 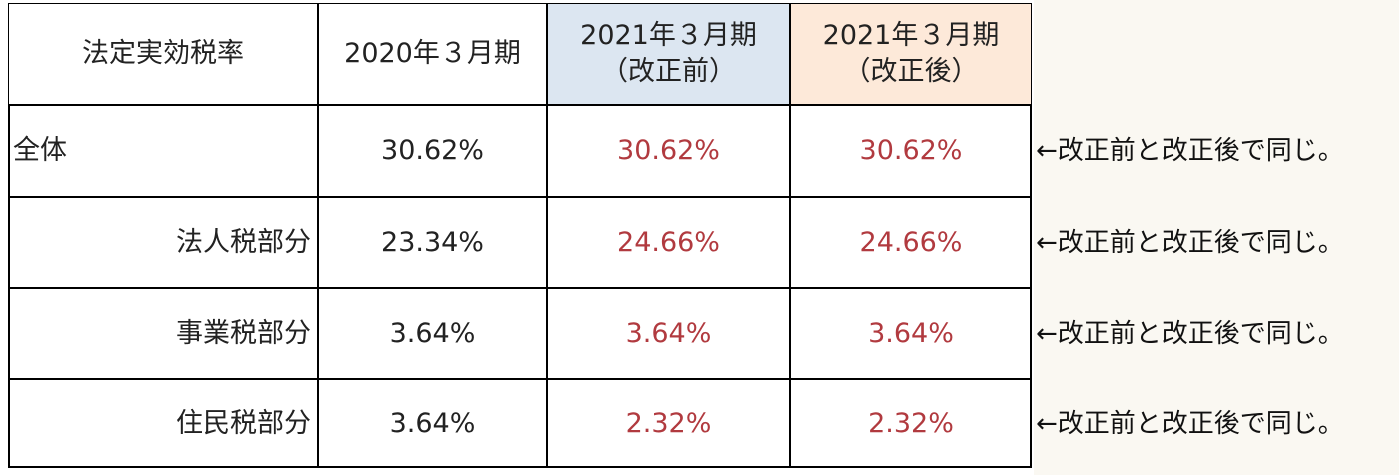 I want to click on value-text: 23.34%, so click(x=432, y=242).